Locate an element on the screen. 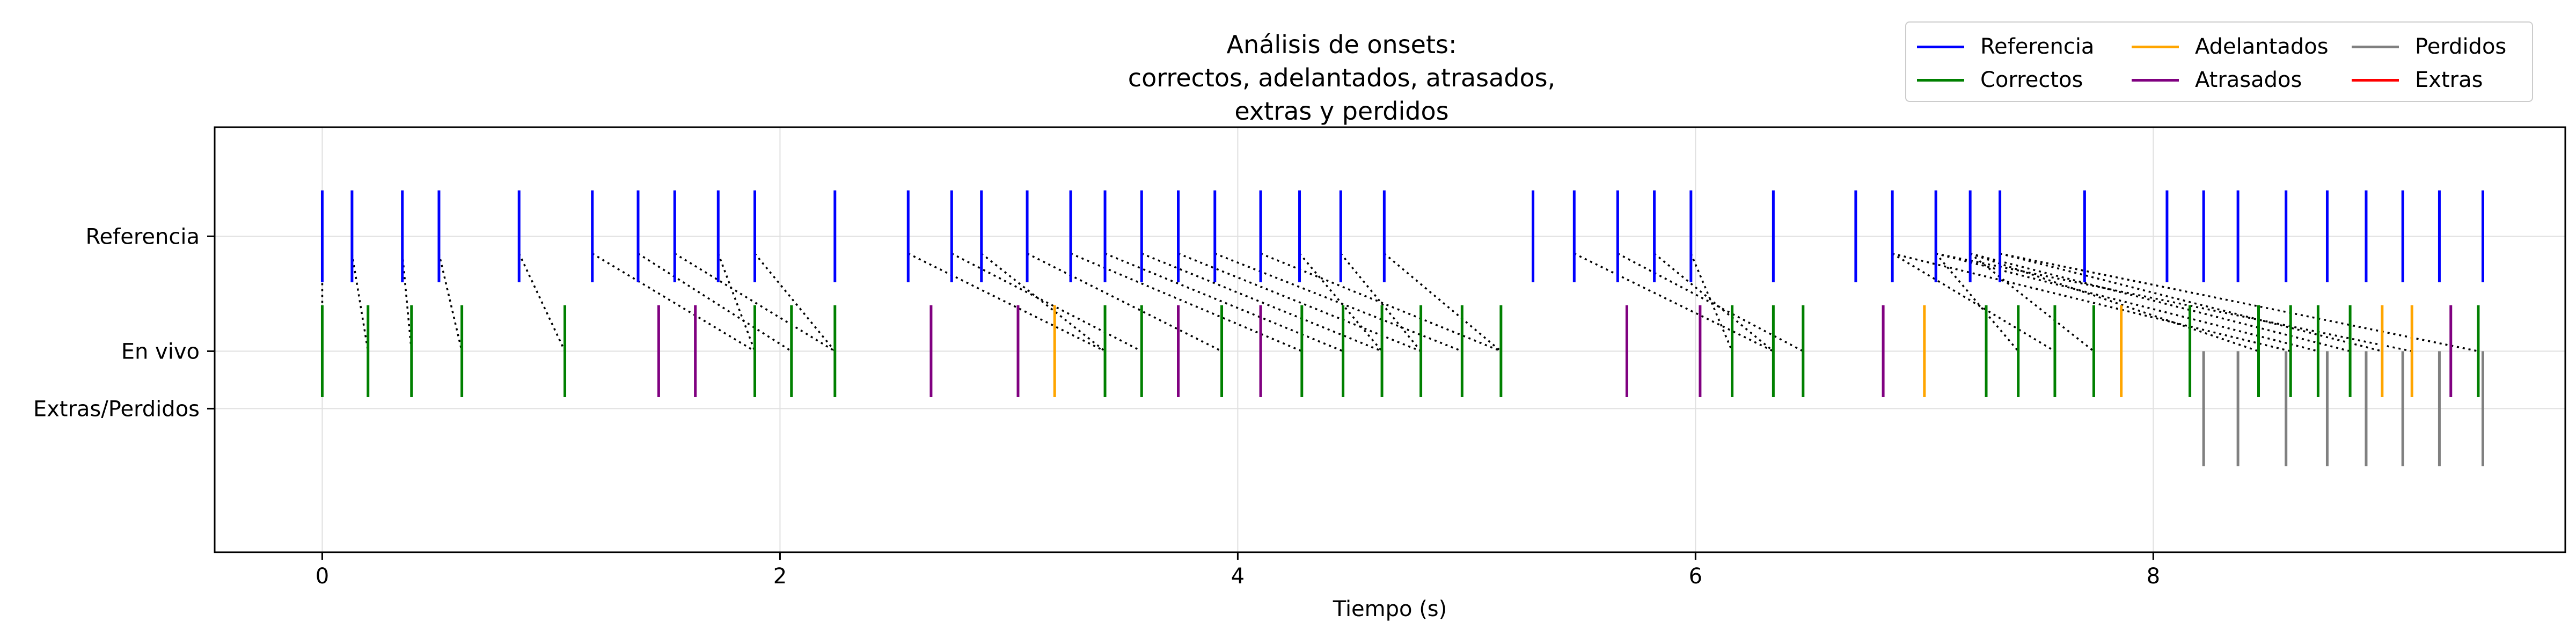  legend-swatch-referencia is located at coordinates (1940, 46).